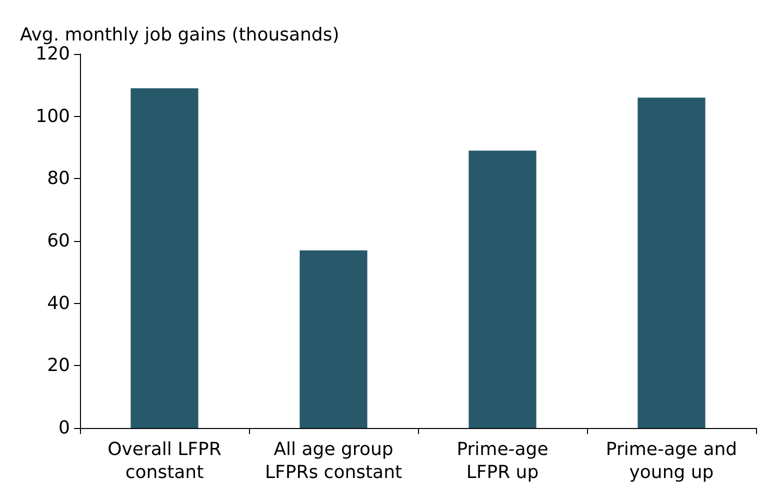 The width and height of the screenshot is (770, 498). What do you see at coordinates (333, 461) in the screenshot?
I see `x-tick-label: All age group LFPRs constant` at bounding box center [333, 461].